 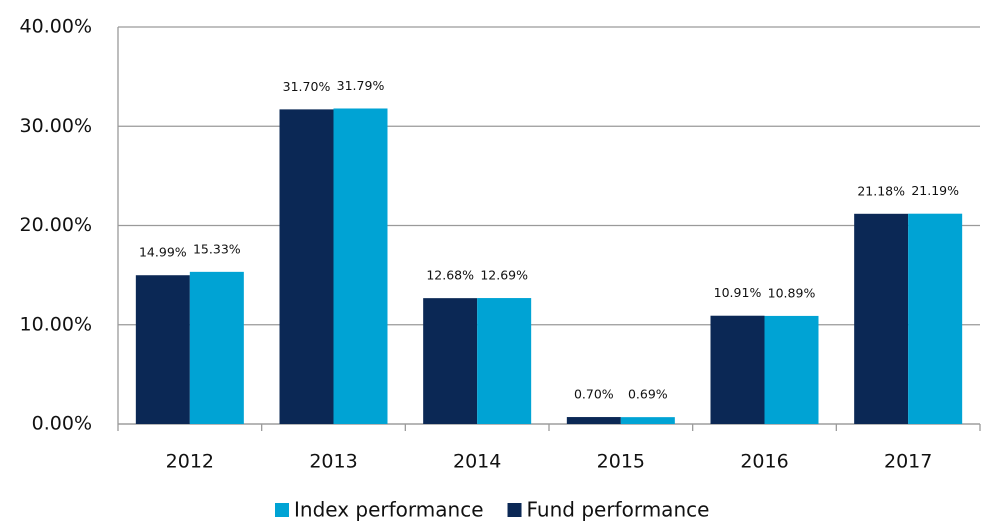 I want to click on data-label: 21.18%, so click(x=881, y=190).